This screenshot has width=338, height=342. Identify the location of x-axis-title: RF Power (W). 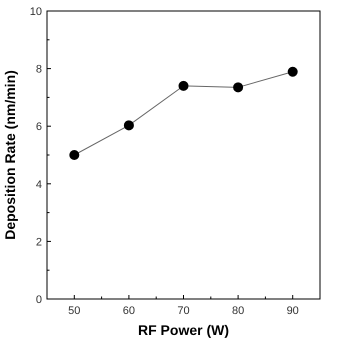
(183, 330).